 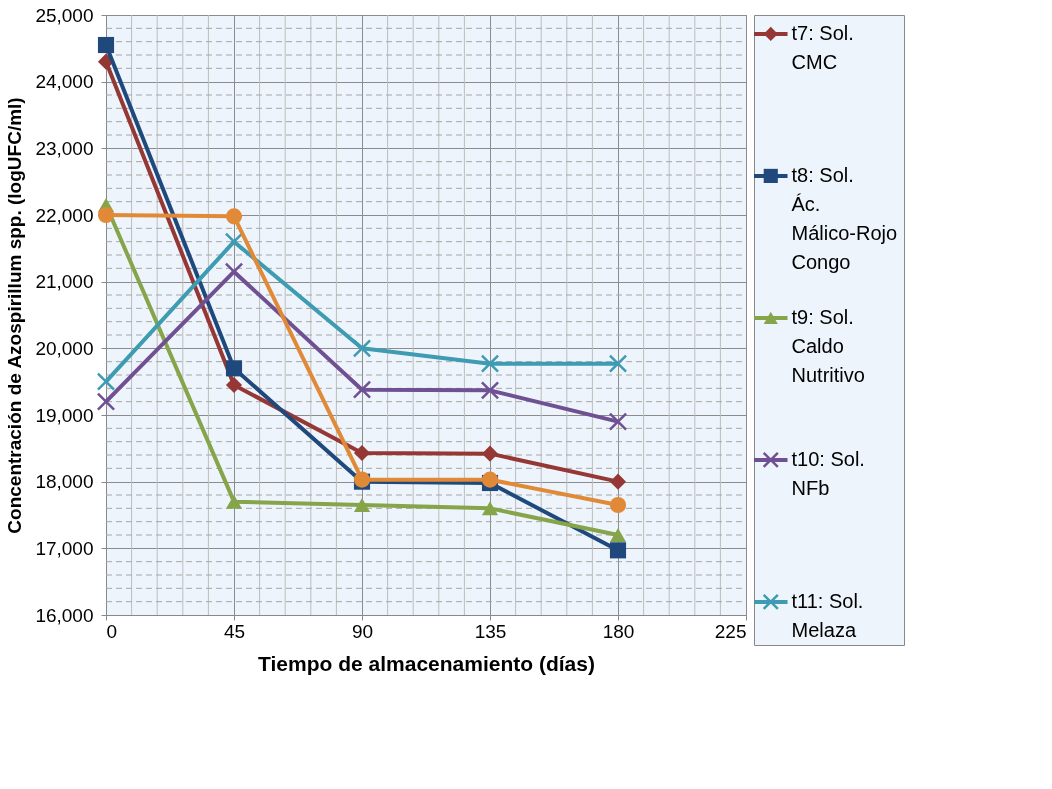 I want to click on legend-label: t9: Sol. Caldo Nutritivo, so click(x=828, y=345).